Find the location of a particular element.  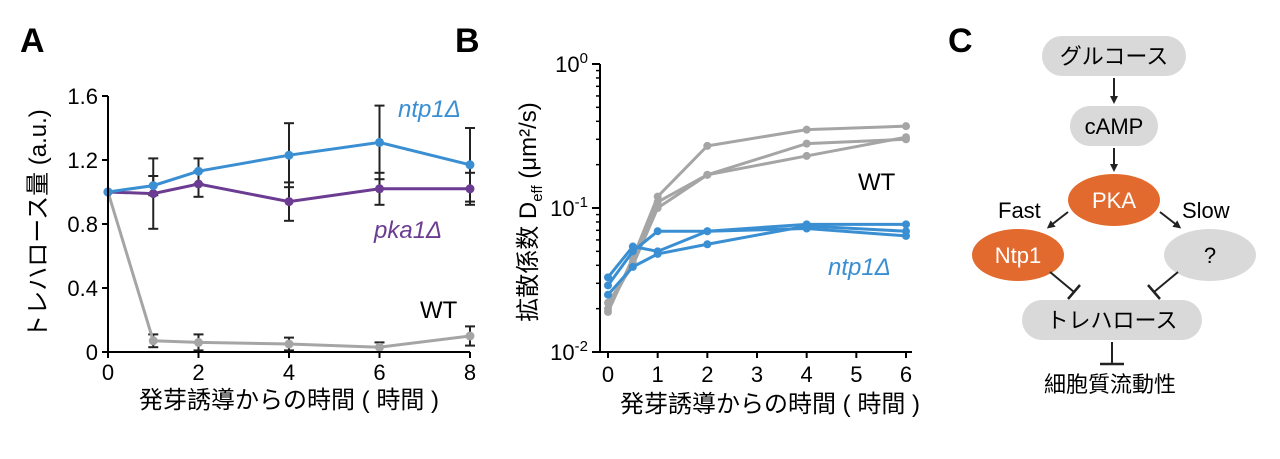

inhibit-unknown-trehalose is located at coordinates (1163, 285).